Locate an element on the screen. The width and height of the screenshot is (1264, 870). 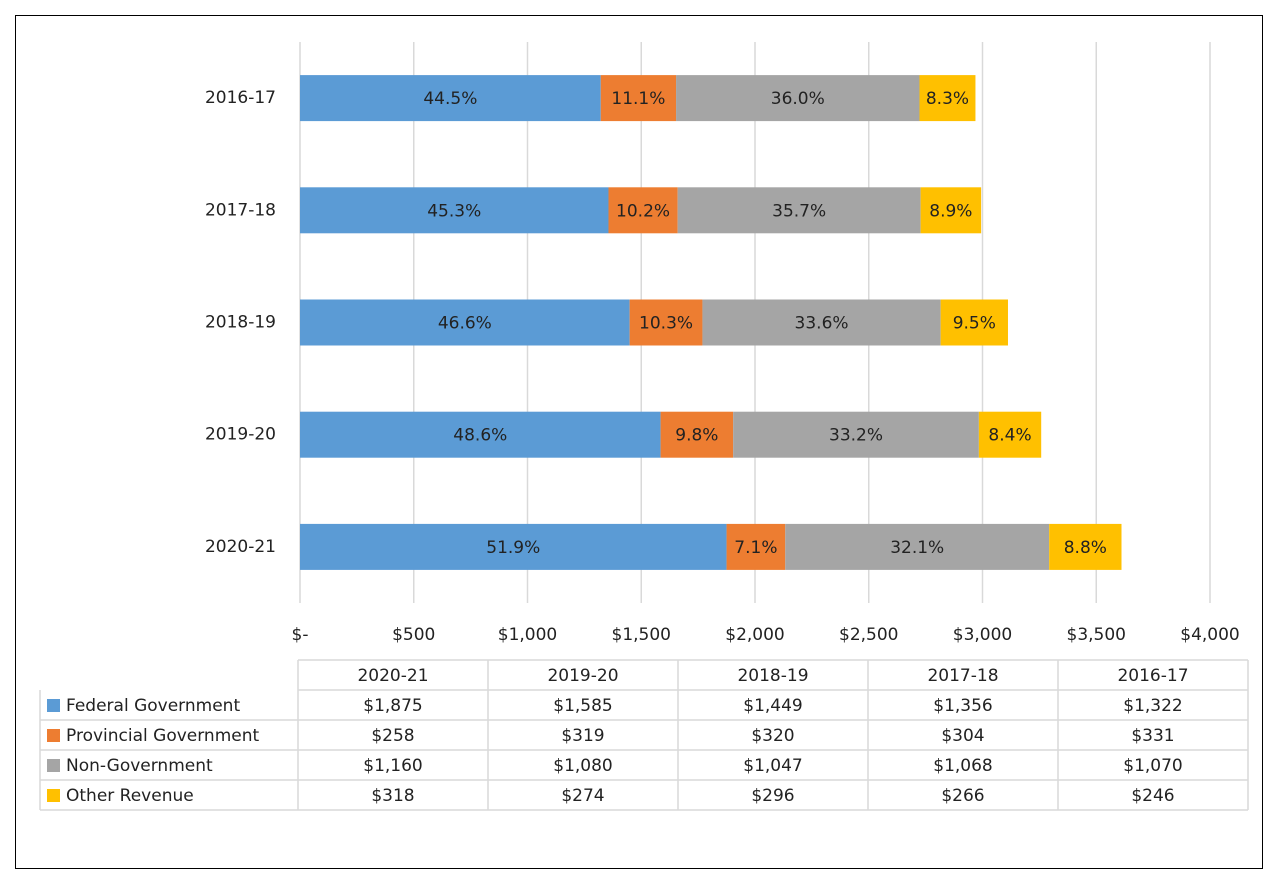
table-header: 2017-18 is located at coordinates (962, 676).